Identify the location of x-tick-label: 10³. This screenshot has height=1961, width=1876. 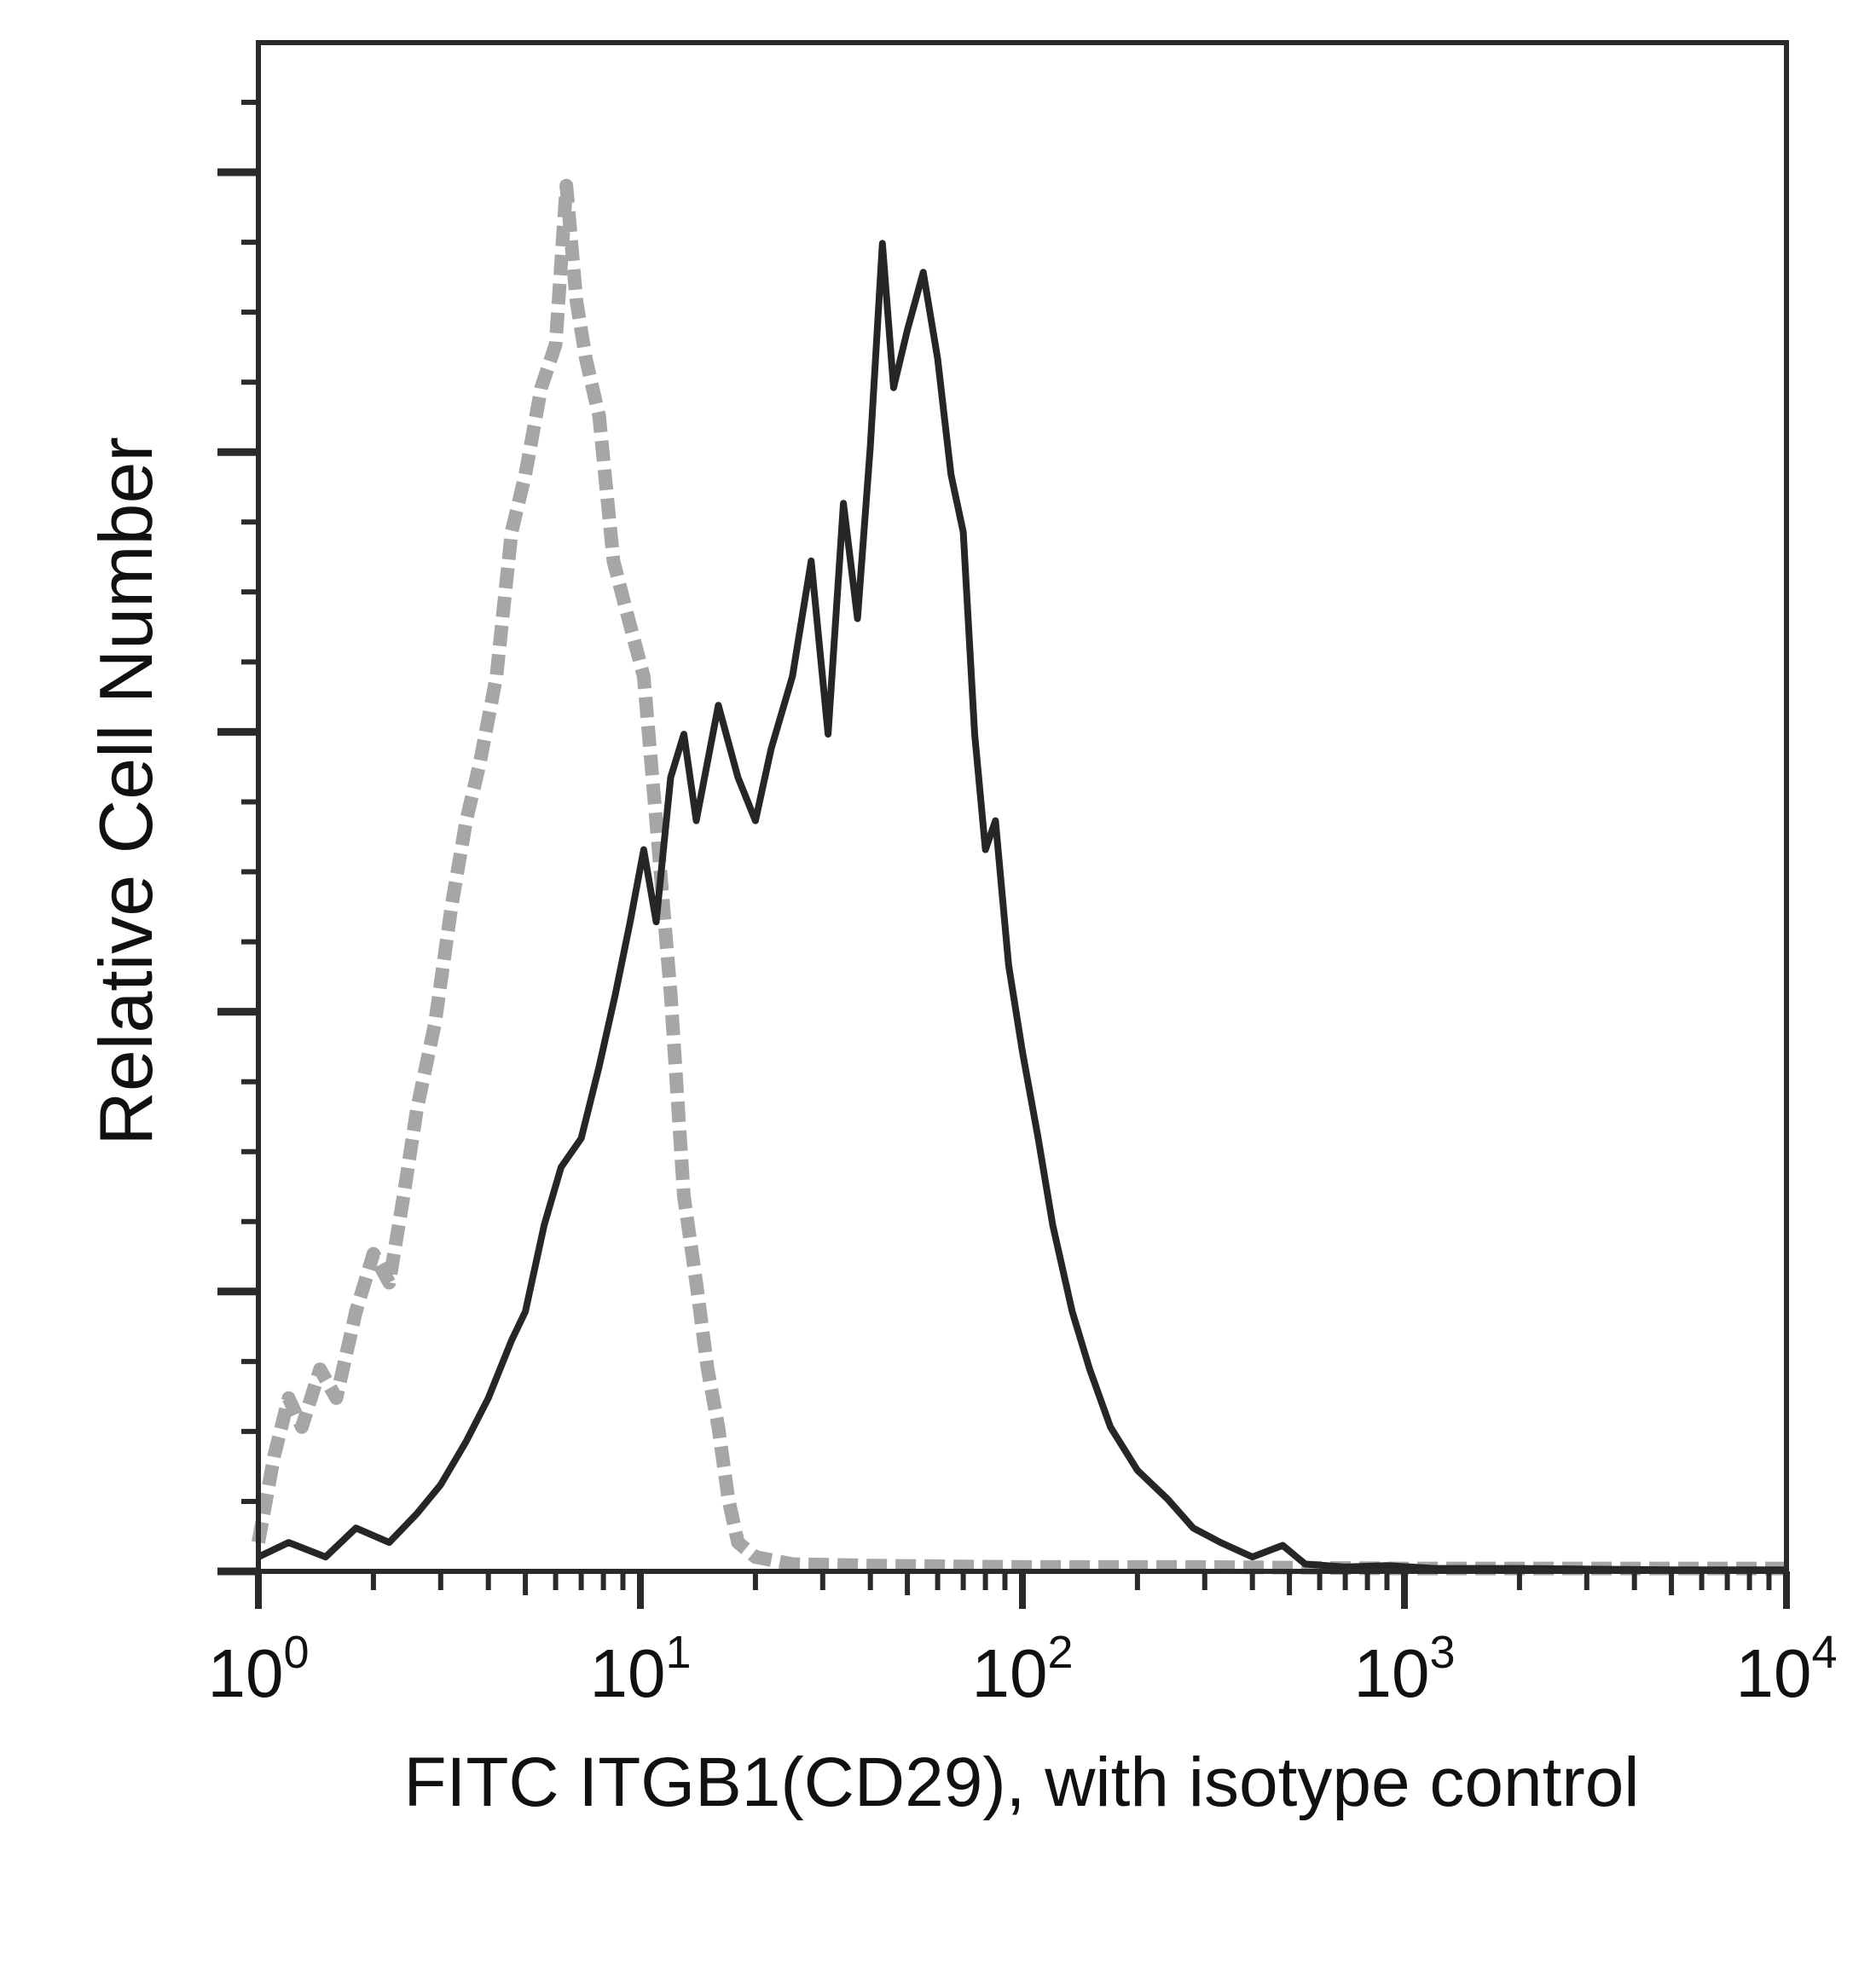
(1404, 1669).